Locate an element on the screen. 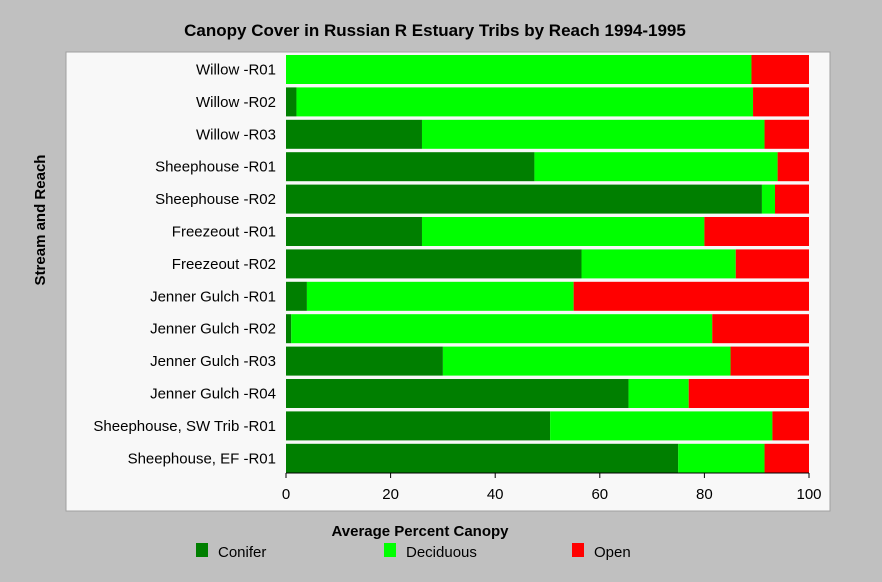 Image resolution: width=882 pixels, height=582 pixels. legend-swatch-conifer is located at coordinates (202, 550).